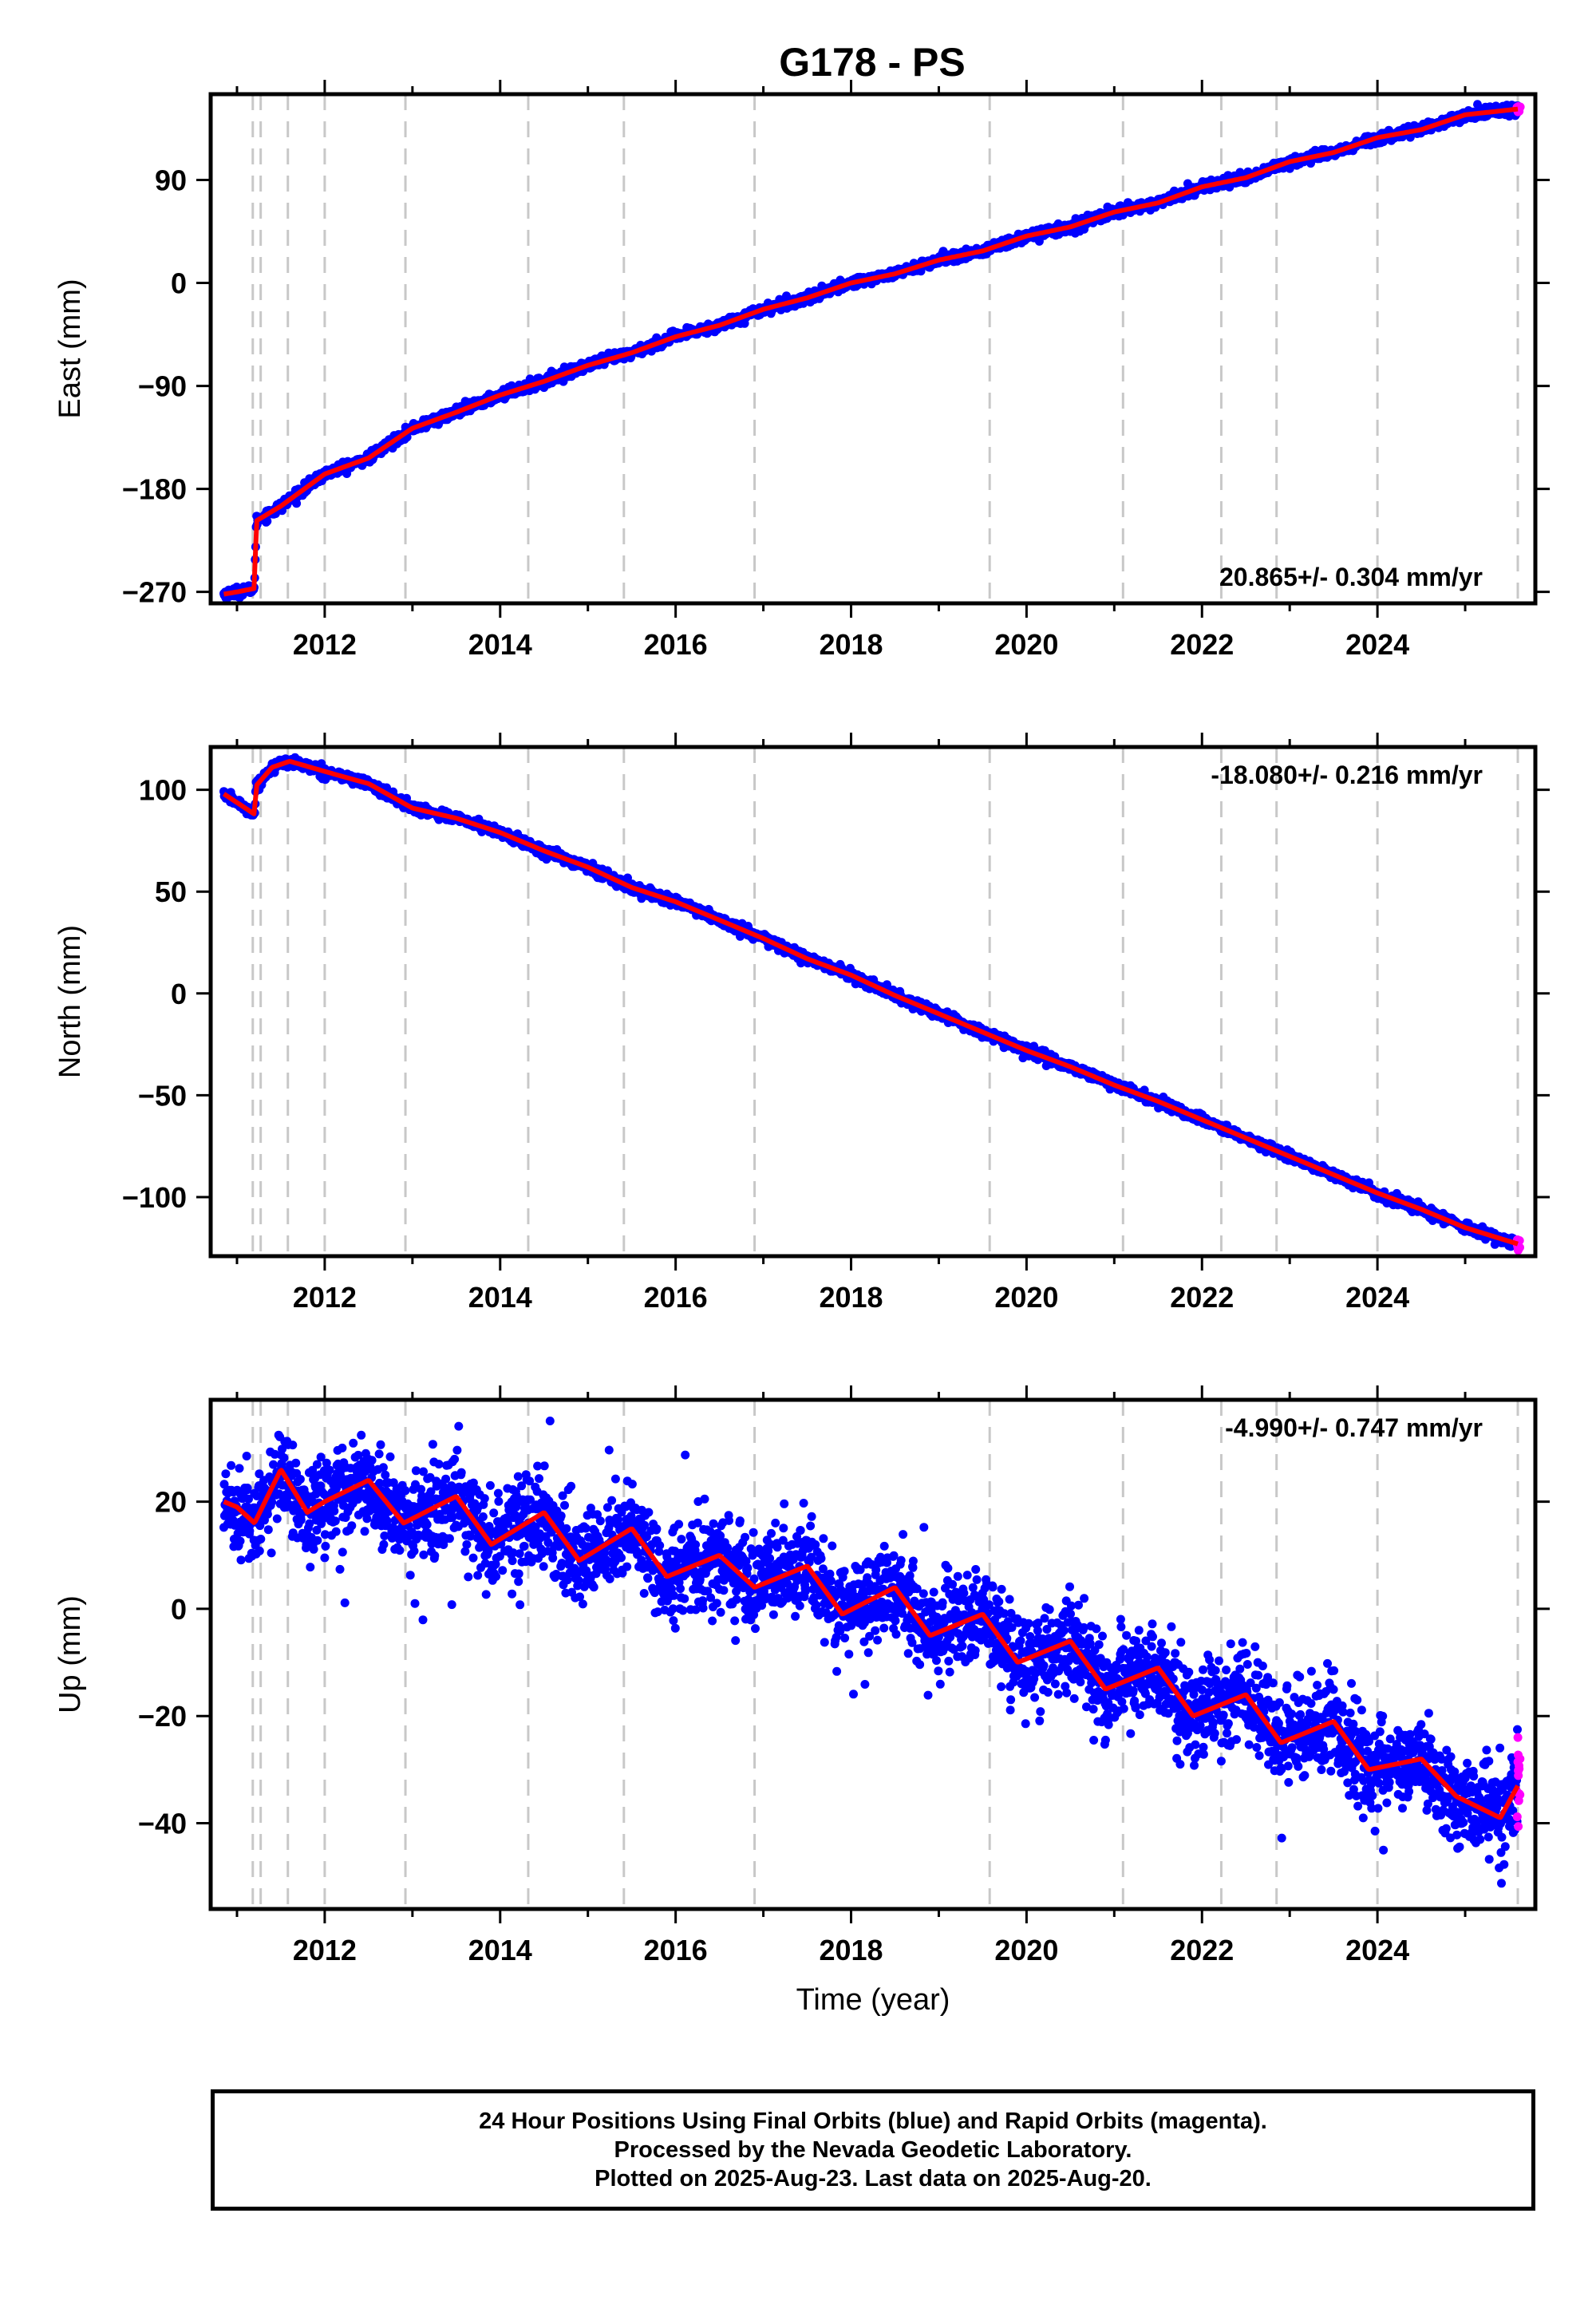 The width and height of the screenshot is (1596, 2316). I want to click on x-tick-label: 2018, so click(851, 644).